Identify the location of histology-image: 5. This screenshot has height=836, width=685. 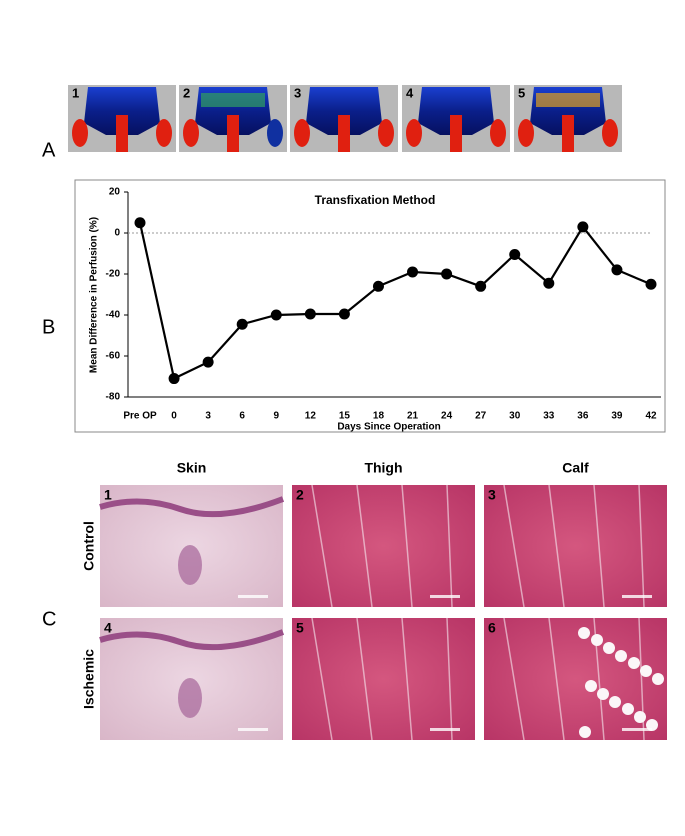
(383, 679).